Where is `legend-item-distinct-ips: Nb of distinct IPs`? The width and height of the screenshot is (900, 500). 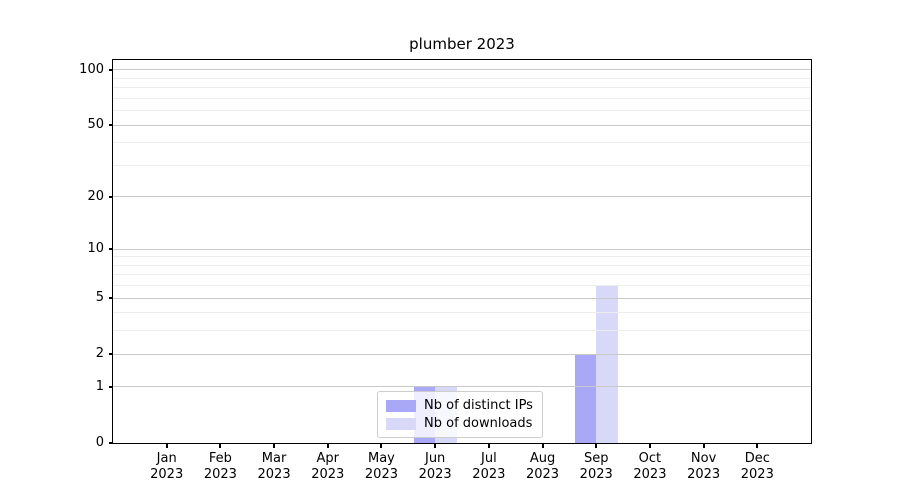 legend-item-distinct-ips: Nb of distinct IPs is located at coordinates (460, 405).